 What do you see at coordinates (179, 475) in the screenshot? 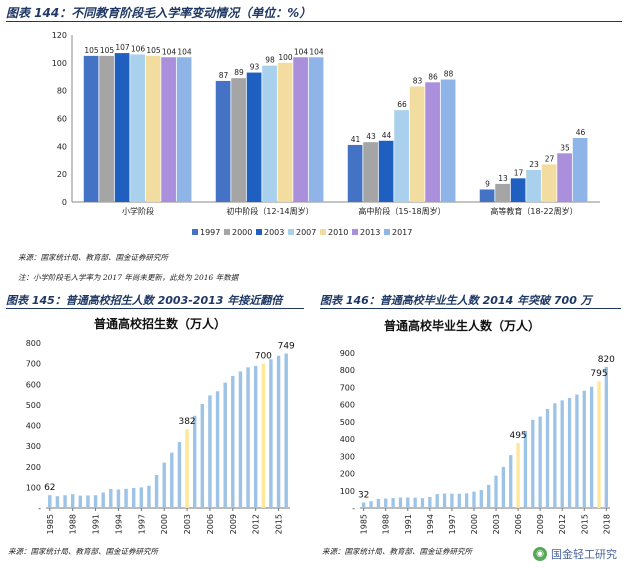
I see `bar-2002` at bounding box center [179, 475].